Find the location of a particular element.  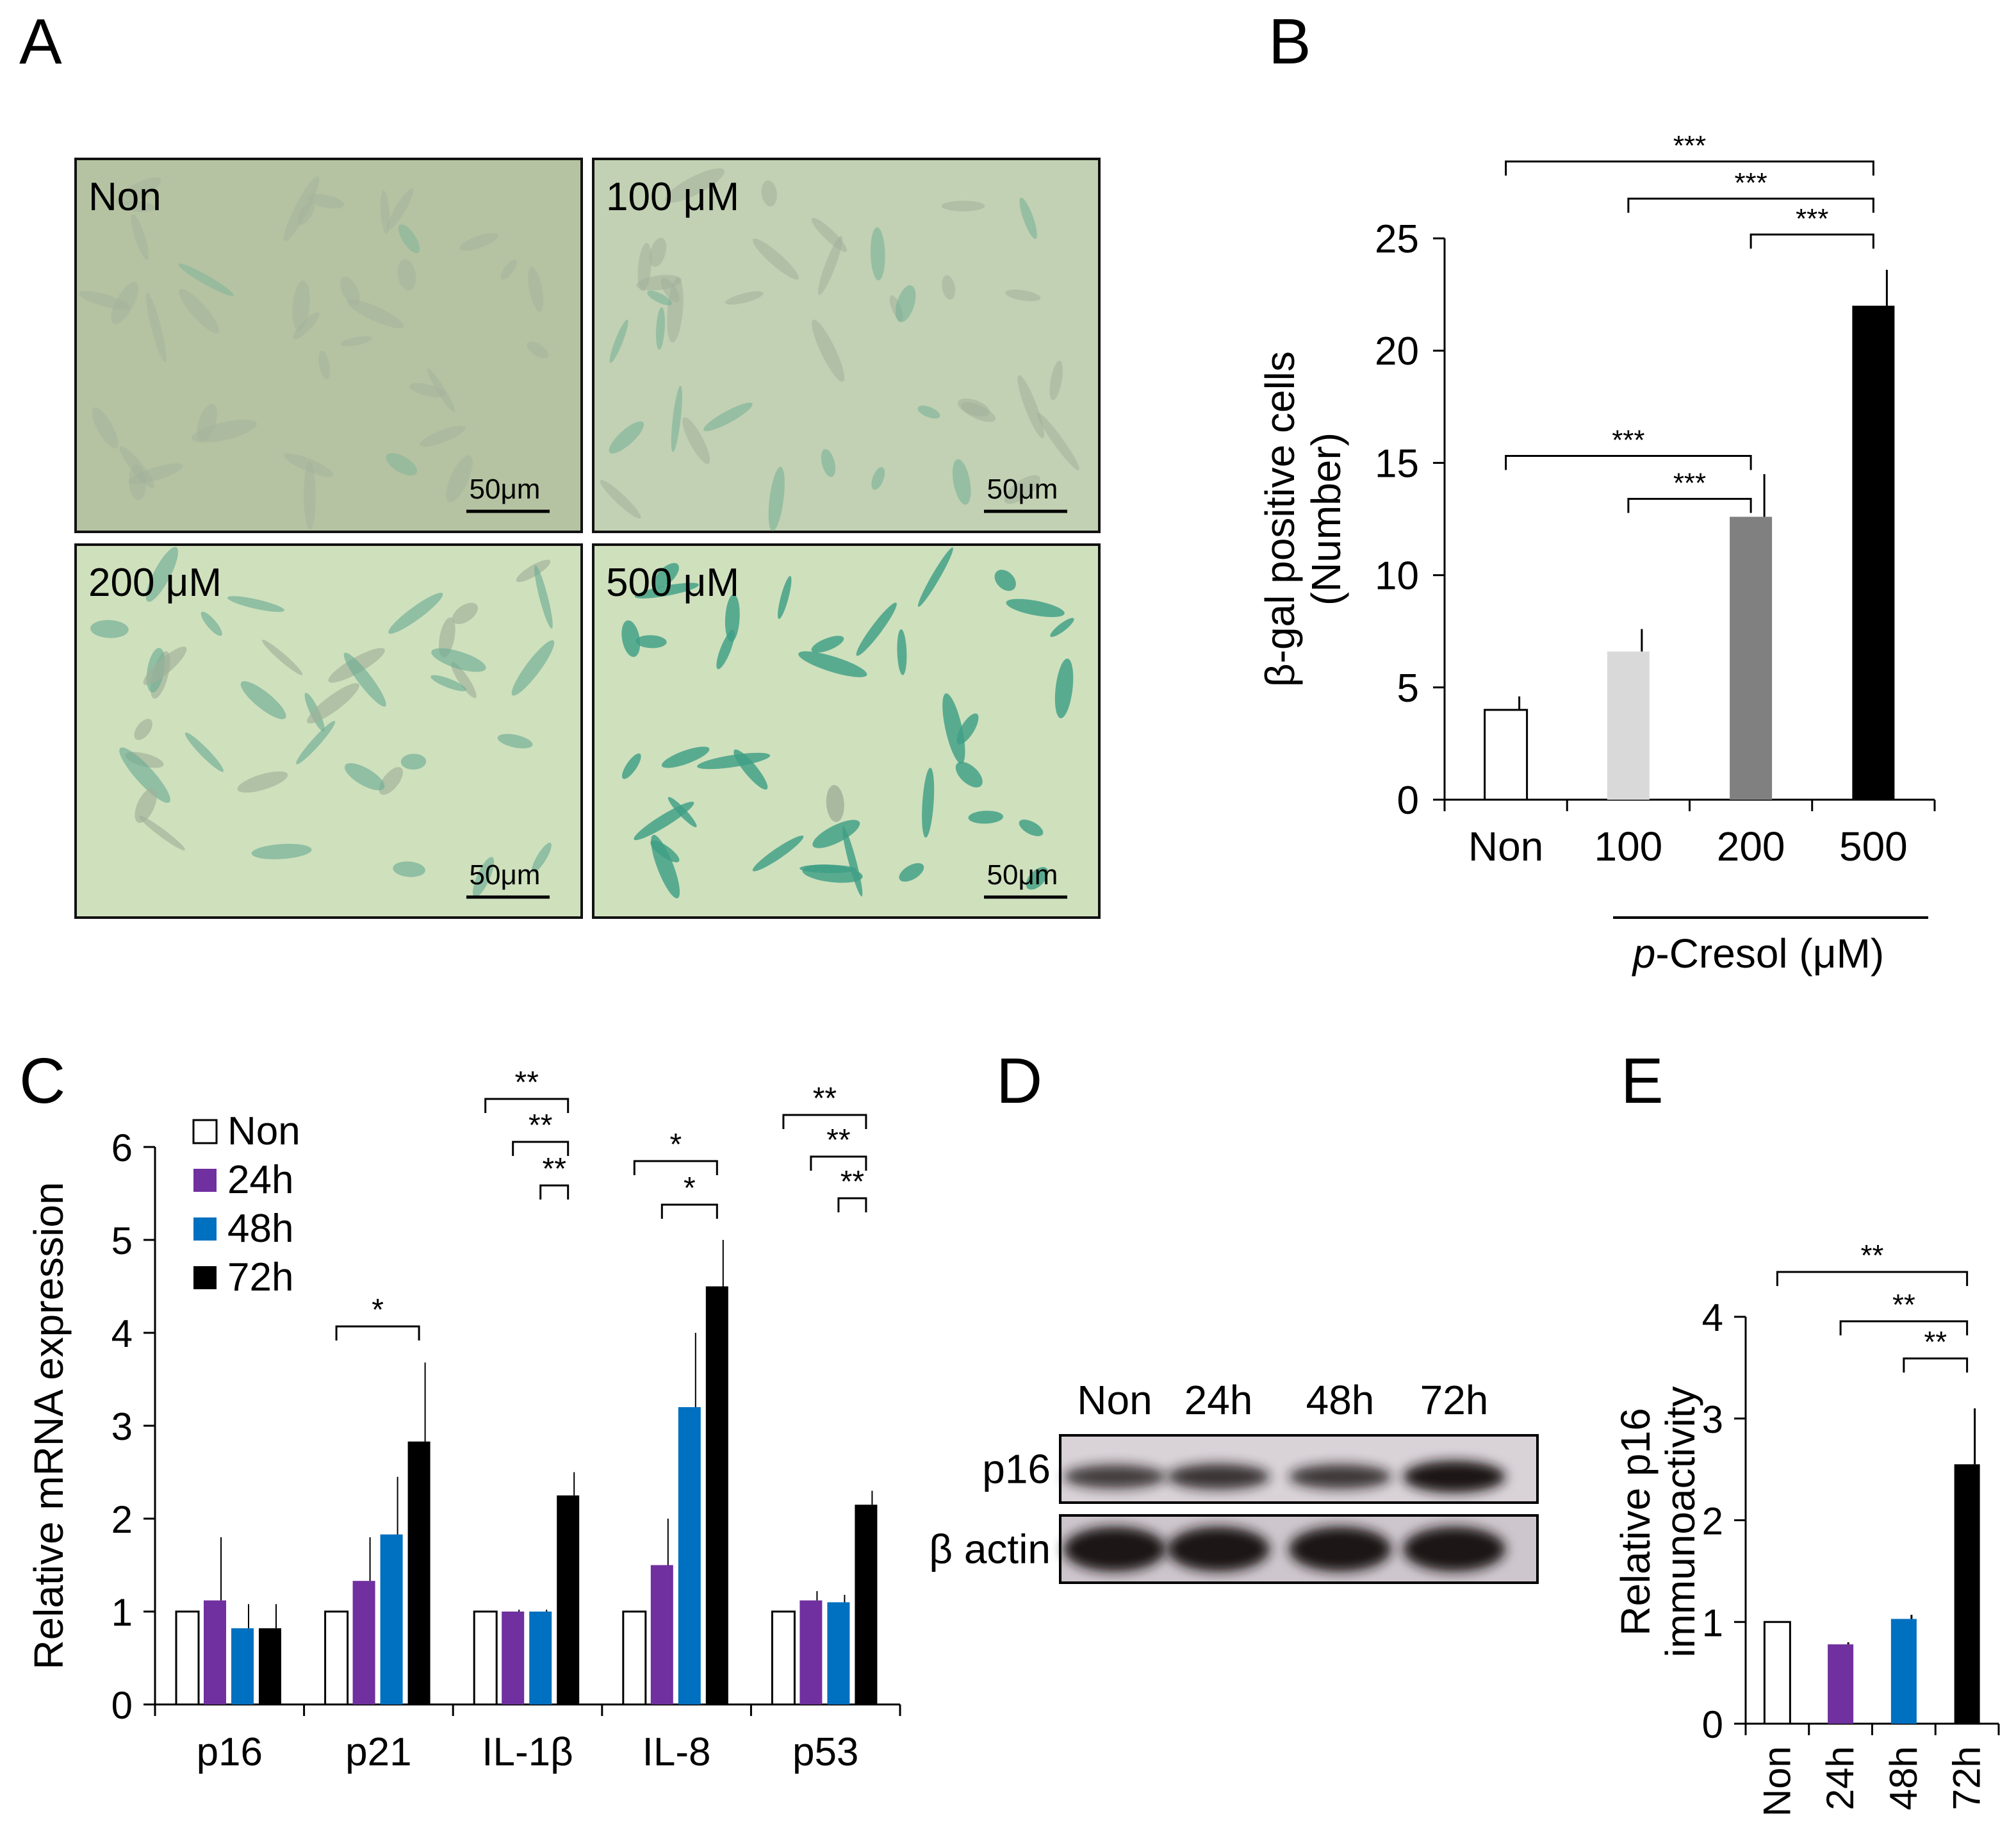

micrograph-image is located at coordinates (846, 345).